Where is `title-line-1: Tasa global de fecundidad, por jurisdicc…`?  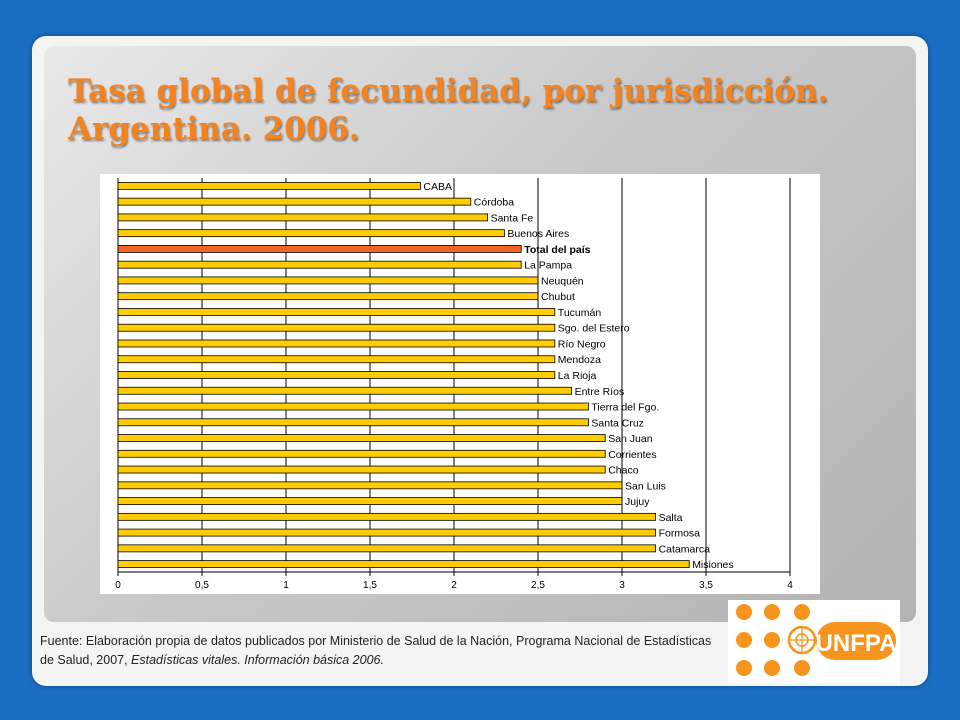
title-line-1: Tasa global de fecundidad, por jurisdicc… is located at coordinates (448, 91).